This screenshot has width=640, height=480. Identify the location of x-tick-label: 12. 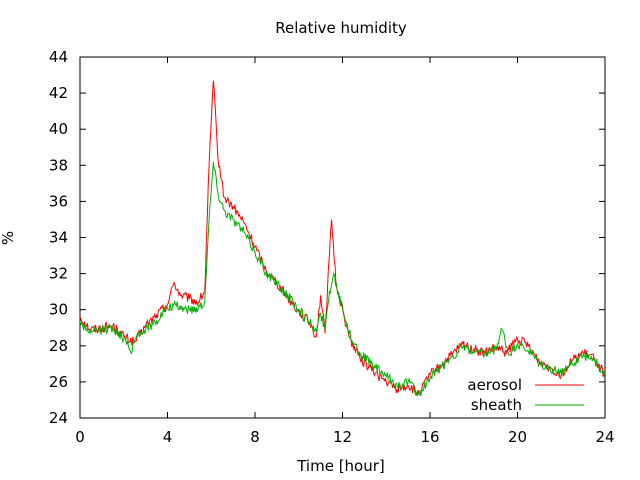
(342, 437).